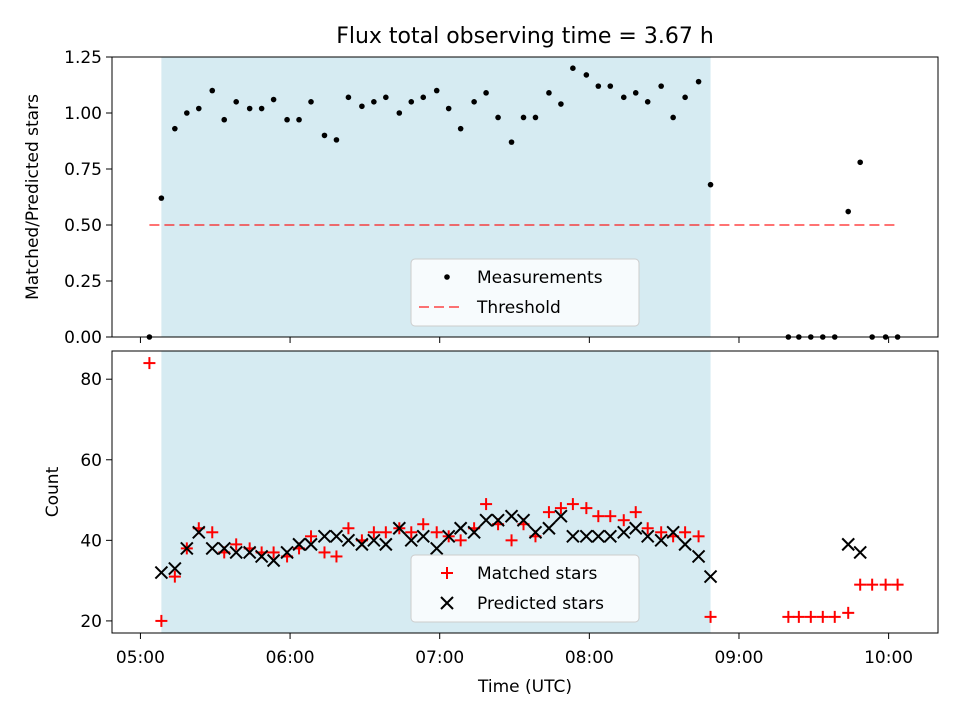  What do you see at coordinates (83, 170) in the screenshot?
I see `top-y-tick-label: 0.75` at bounding box center [83, 170].